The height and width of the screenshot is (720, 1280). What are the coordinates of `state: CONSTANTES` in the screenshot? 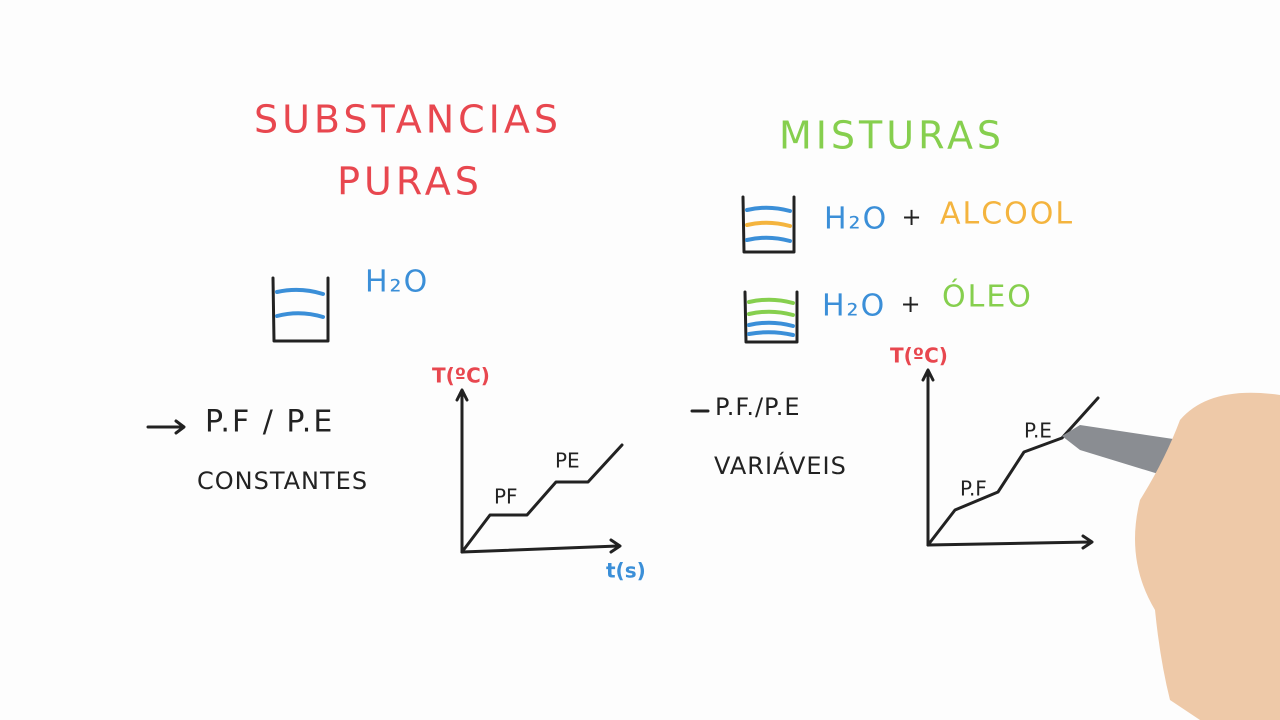 It's located at (282, 481).